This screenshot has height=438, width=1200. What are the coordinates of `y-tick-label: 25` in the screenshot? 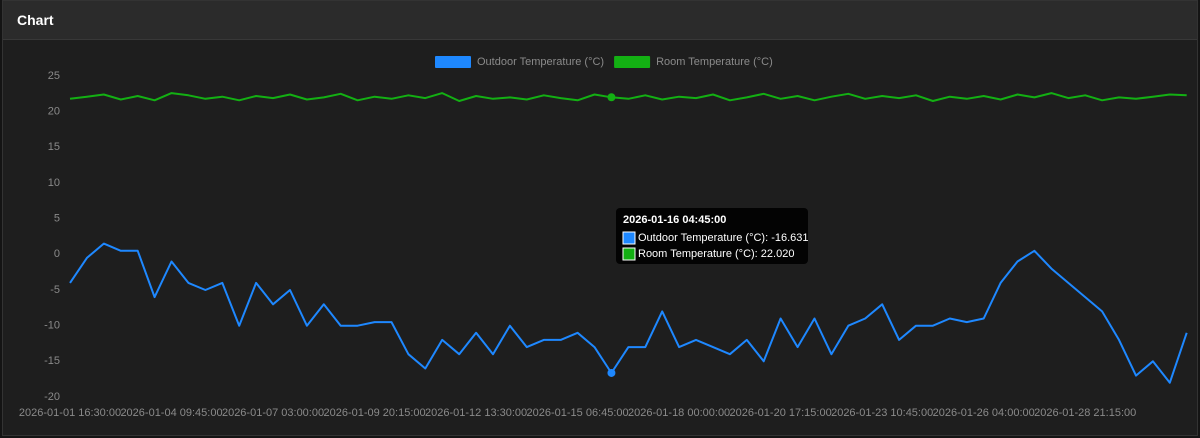 It's located at (54, 76).